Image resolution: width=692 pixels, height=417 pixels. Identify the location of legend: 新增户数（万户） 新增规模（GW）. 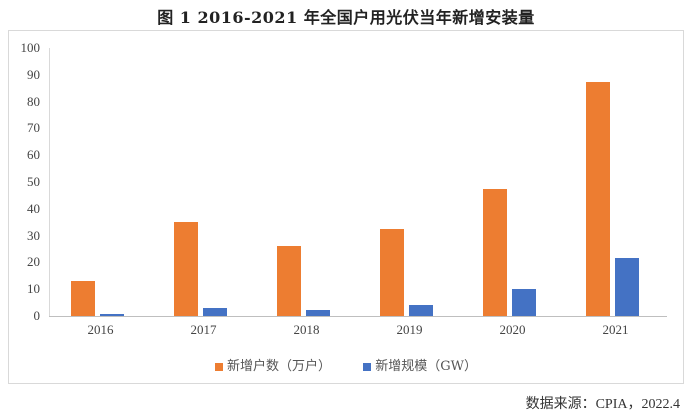
(346, 364).